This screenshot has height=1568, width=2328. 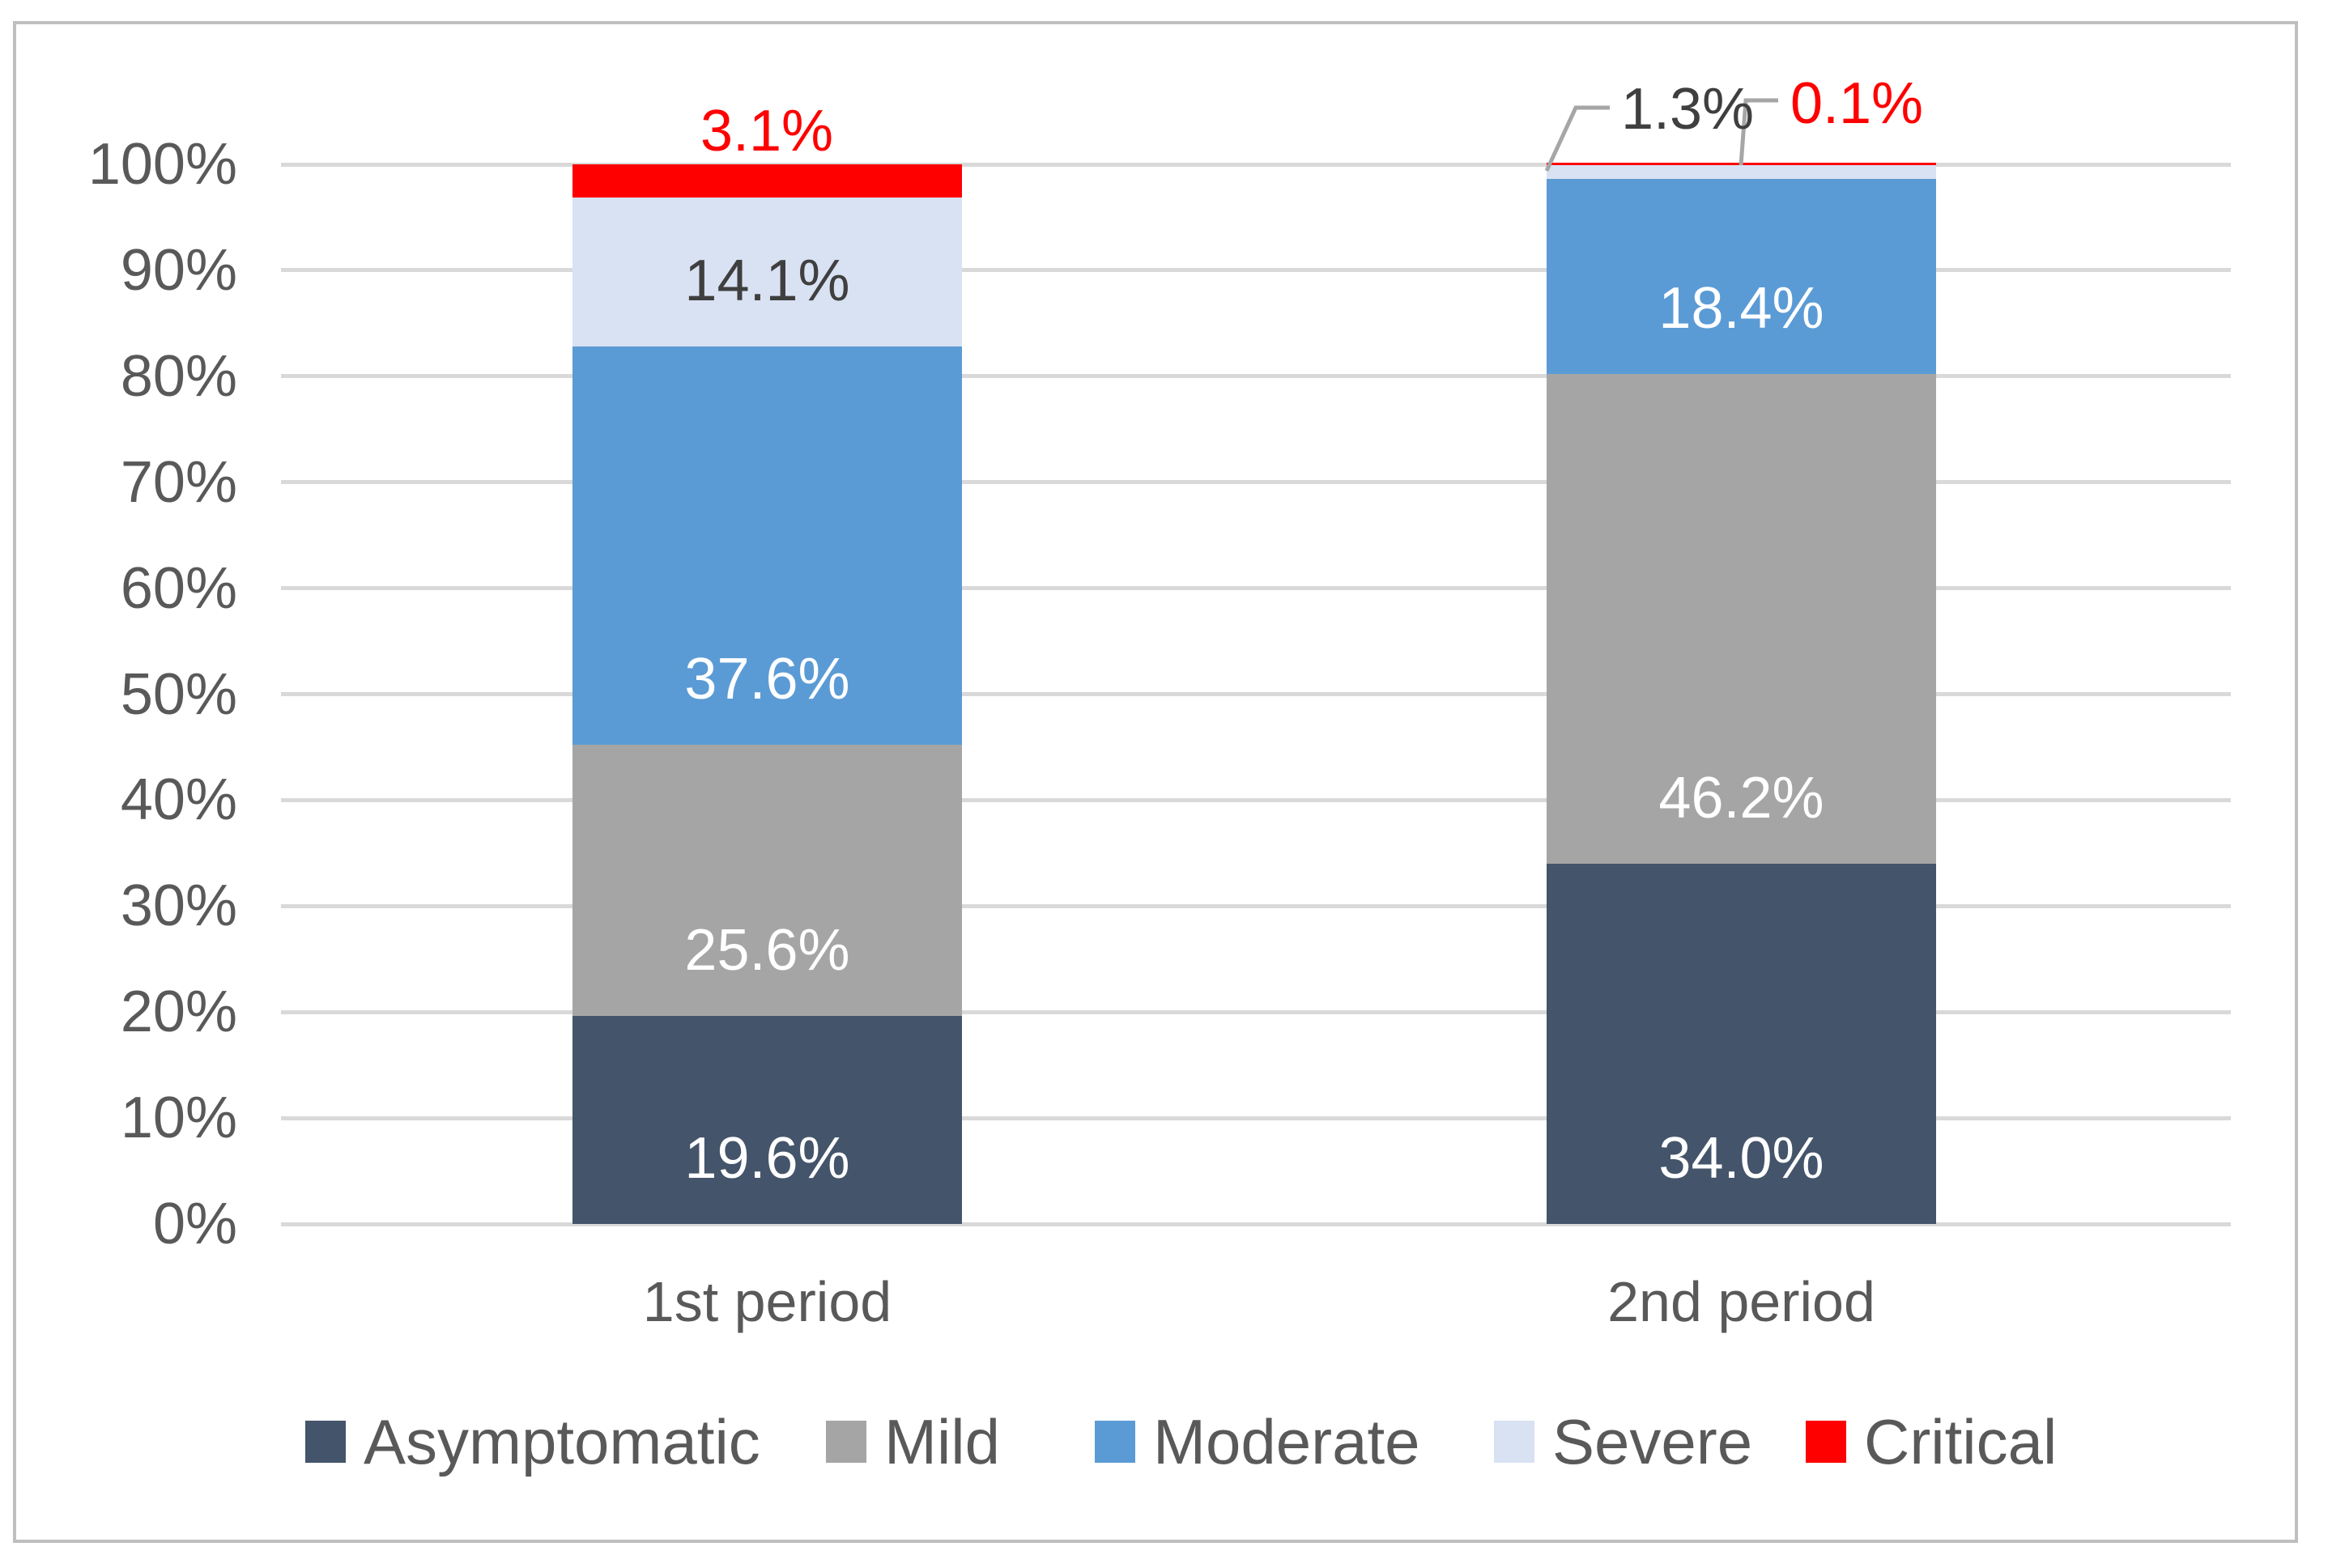 I want to click on y-axis-tick-label: 30%, so click(x=179, y=906).